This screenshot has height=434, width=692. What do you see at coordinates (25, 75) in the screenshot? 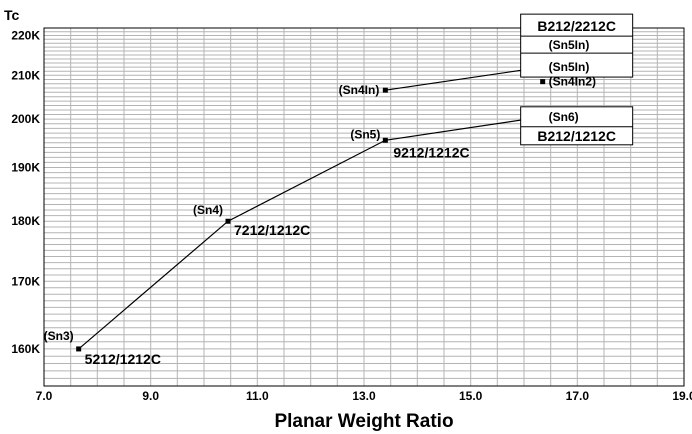
I see `y-tick-label: 210K` at bounding box center [25, 75].